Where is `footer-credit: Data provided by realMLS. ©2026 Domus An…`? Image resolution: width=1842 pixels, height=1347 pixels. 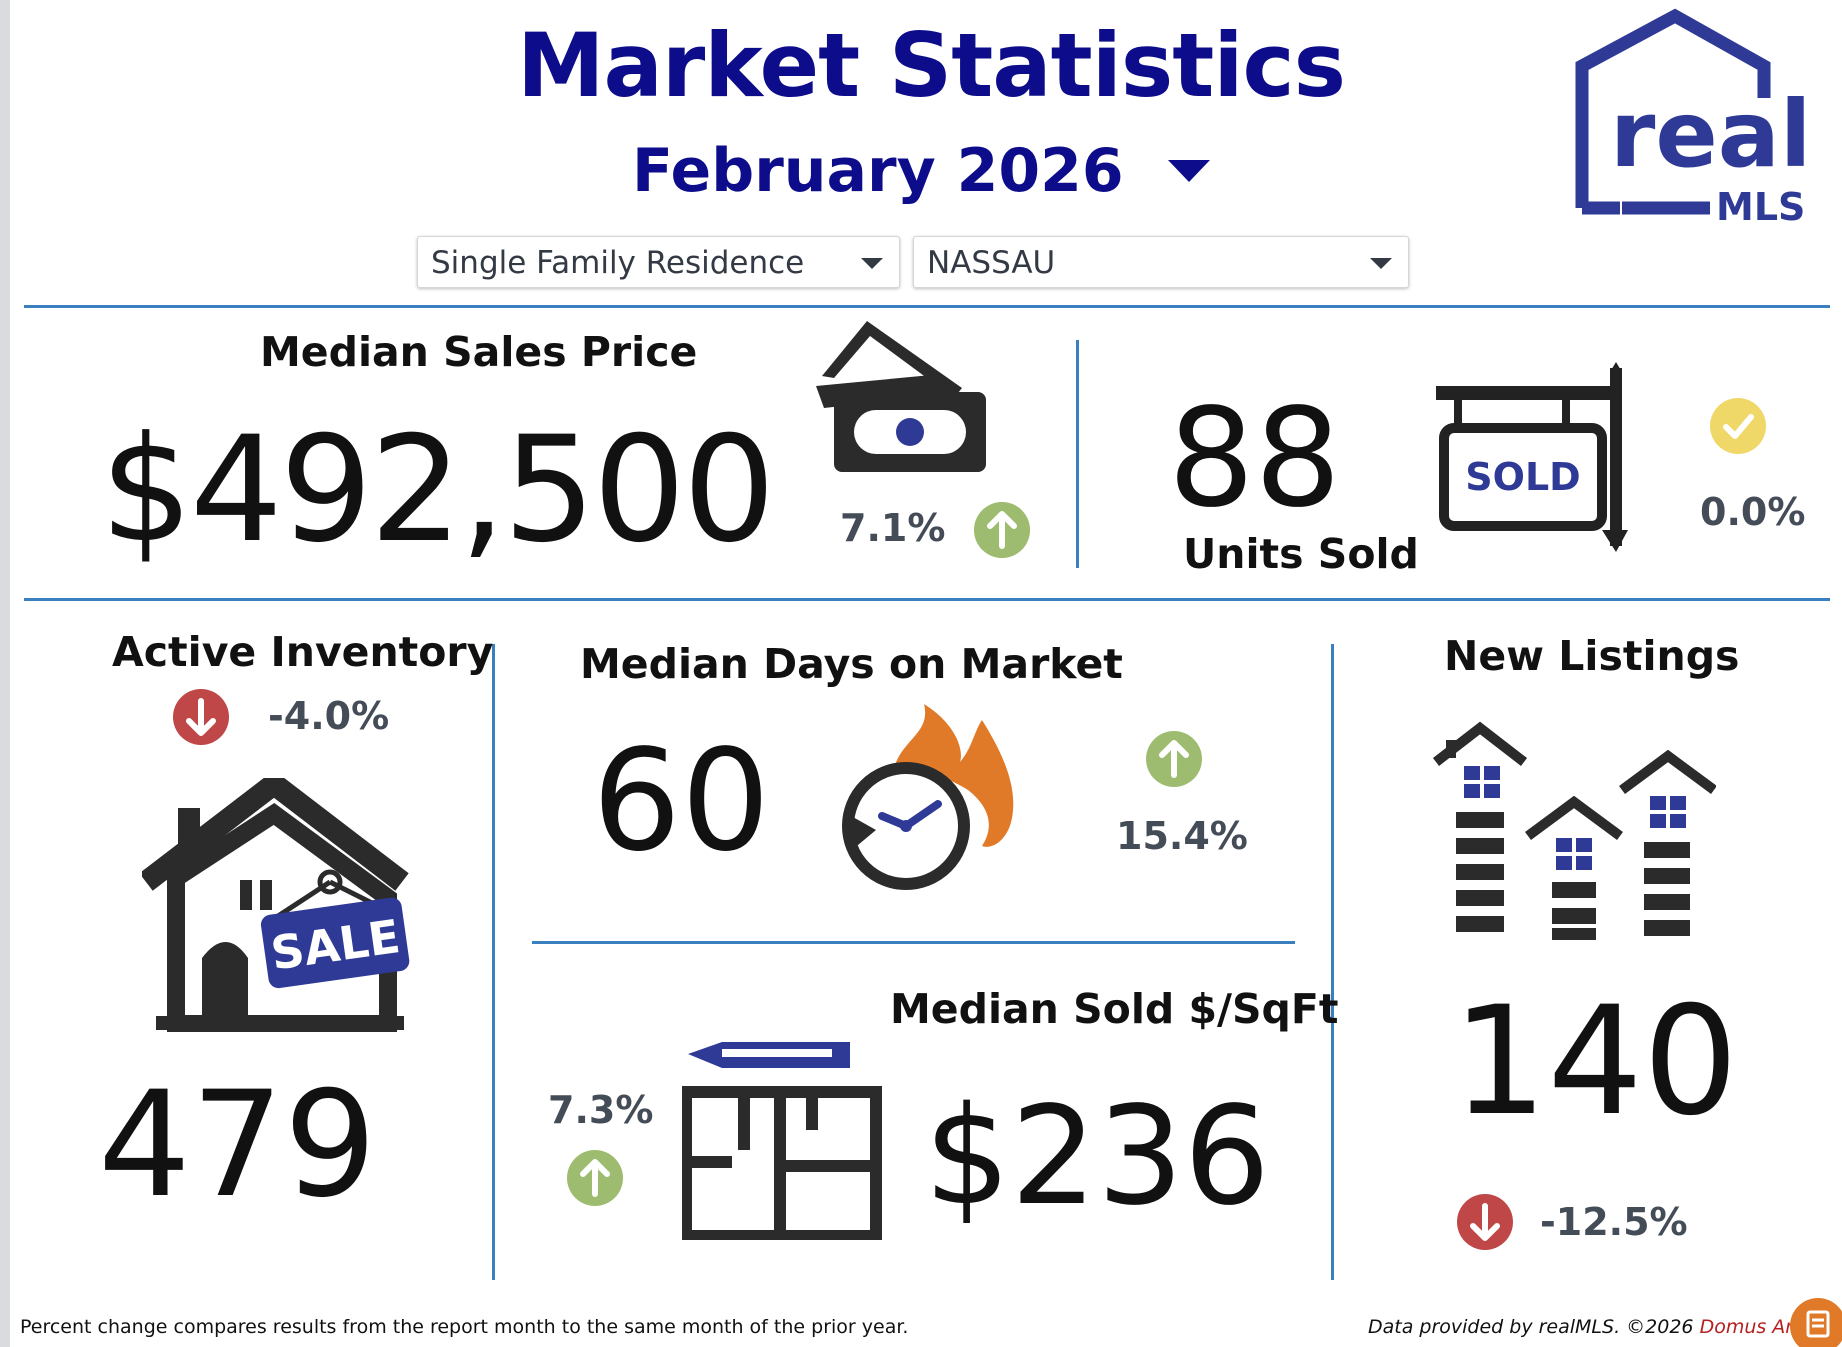 footer-credit: Data provided by realMLS. ©2026 Domus An… is located at coordinates (1605, 1327).